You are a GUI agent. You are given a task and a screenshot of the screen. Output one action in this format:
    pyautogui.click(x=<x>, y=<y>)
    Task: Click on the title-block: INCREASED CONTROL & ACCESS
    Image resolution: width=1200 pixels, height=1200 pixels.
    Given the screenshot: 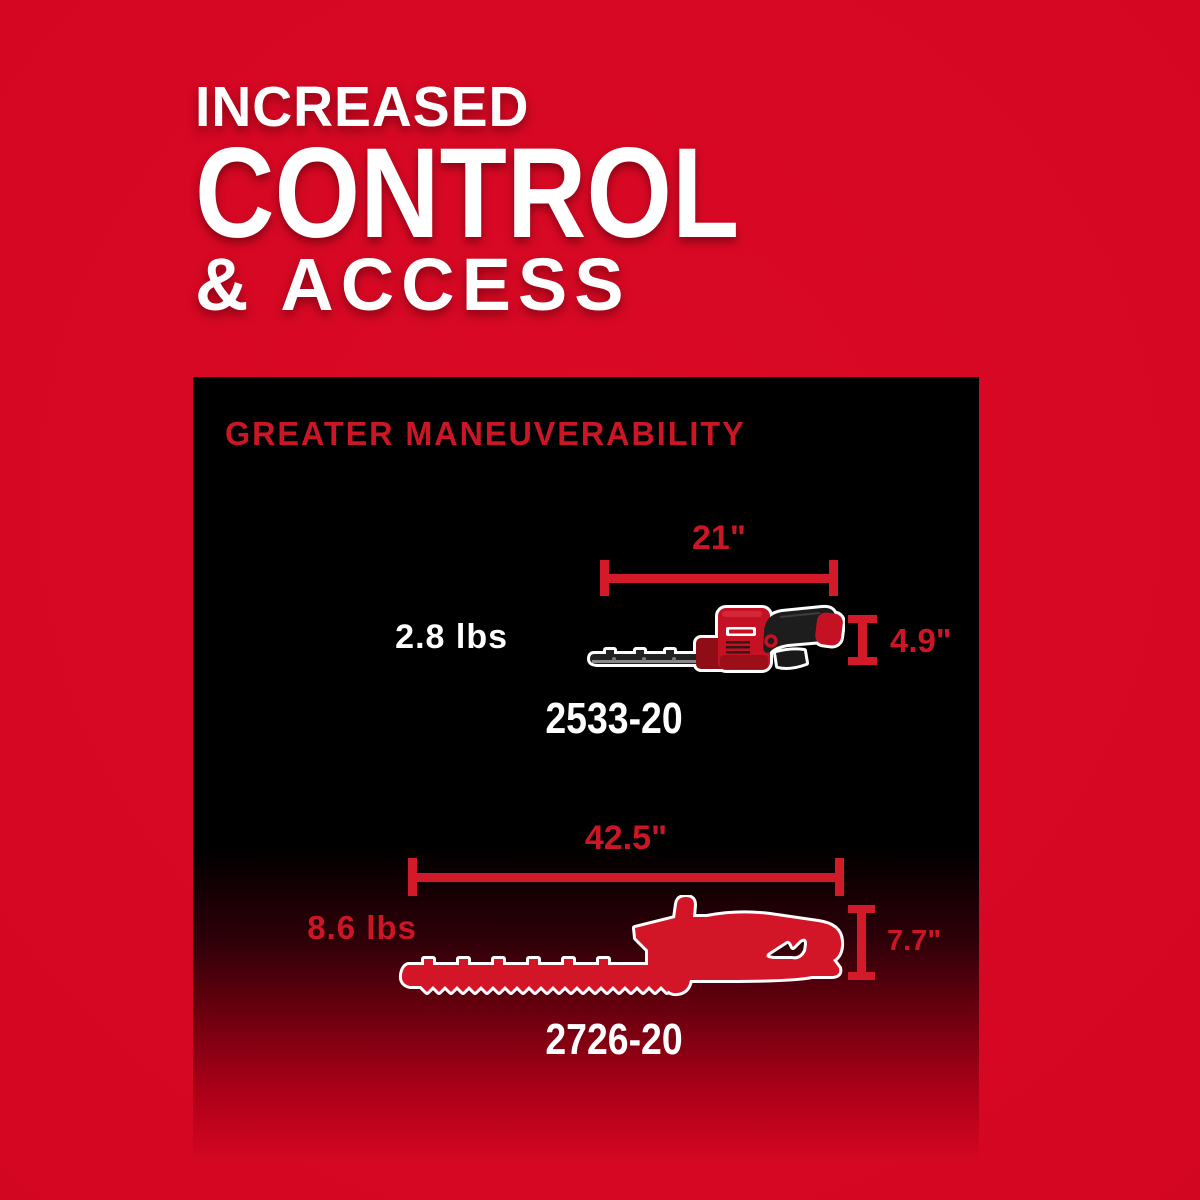 What is the action you would take?
    pyautogui.click(x=511, y=200)
    